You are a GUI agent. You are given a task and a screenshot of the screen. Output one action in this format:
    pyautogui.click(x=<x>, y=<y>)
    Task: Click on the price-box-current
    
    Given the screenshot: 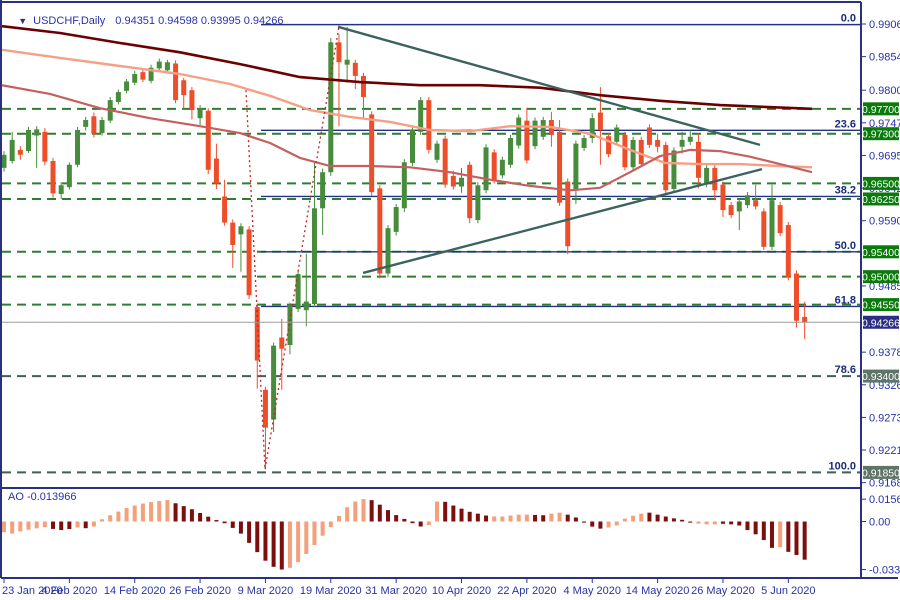 What is the action you would take?
    pyautogui.click(x=881, y=322)
    